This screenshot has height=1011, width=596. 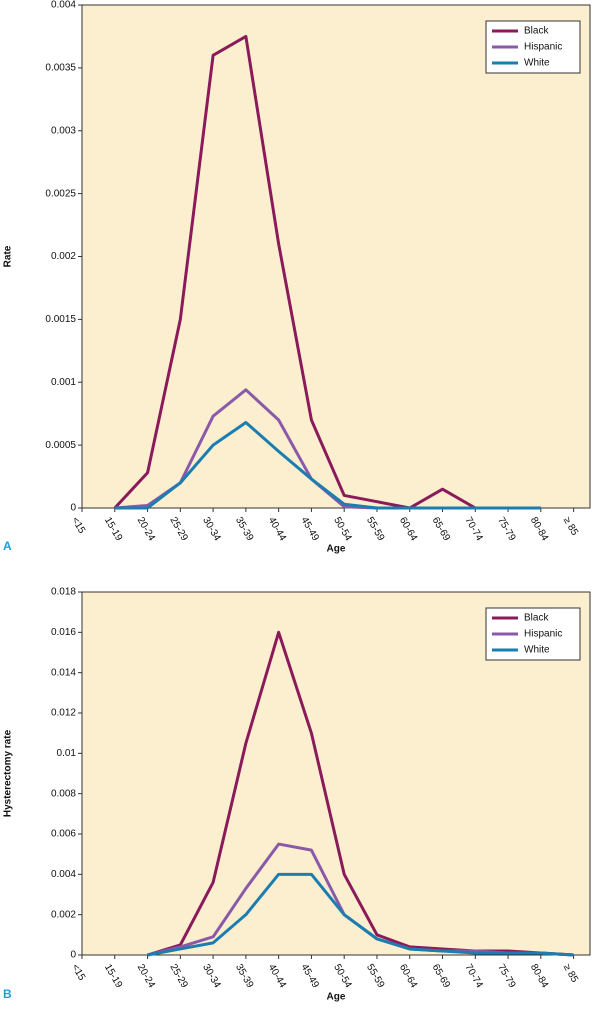 What do you see at coordinates (63, 130) in the screenshot?
I see `y-tick-label: 0.003` at bounding box center [63, 130].